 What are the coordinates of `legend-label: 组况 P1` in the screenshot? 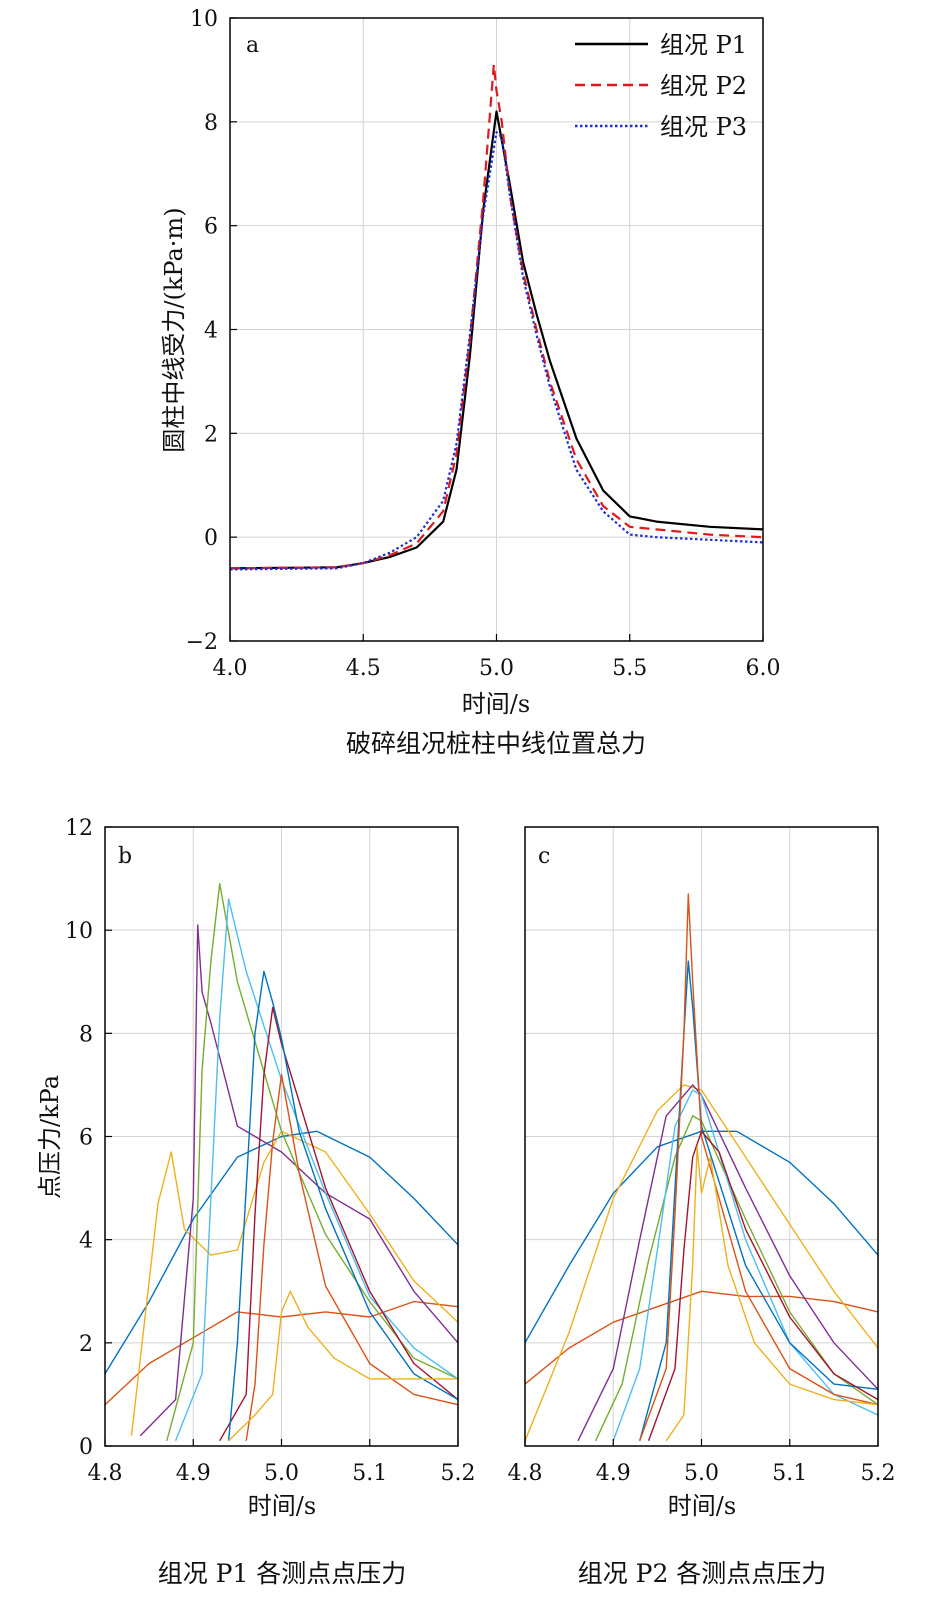 It's located at (703, 45).